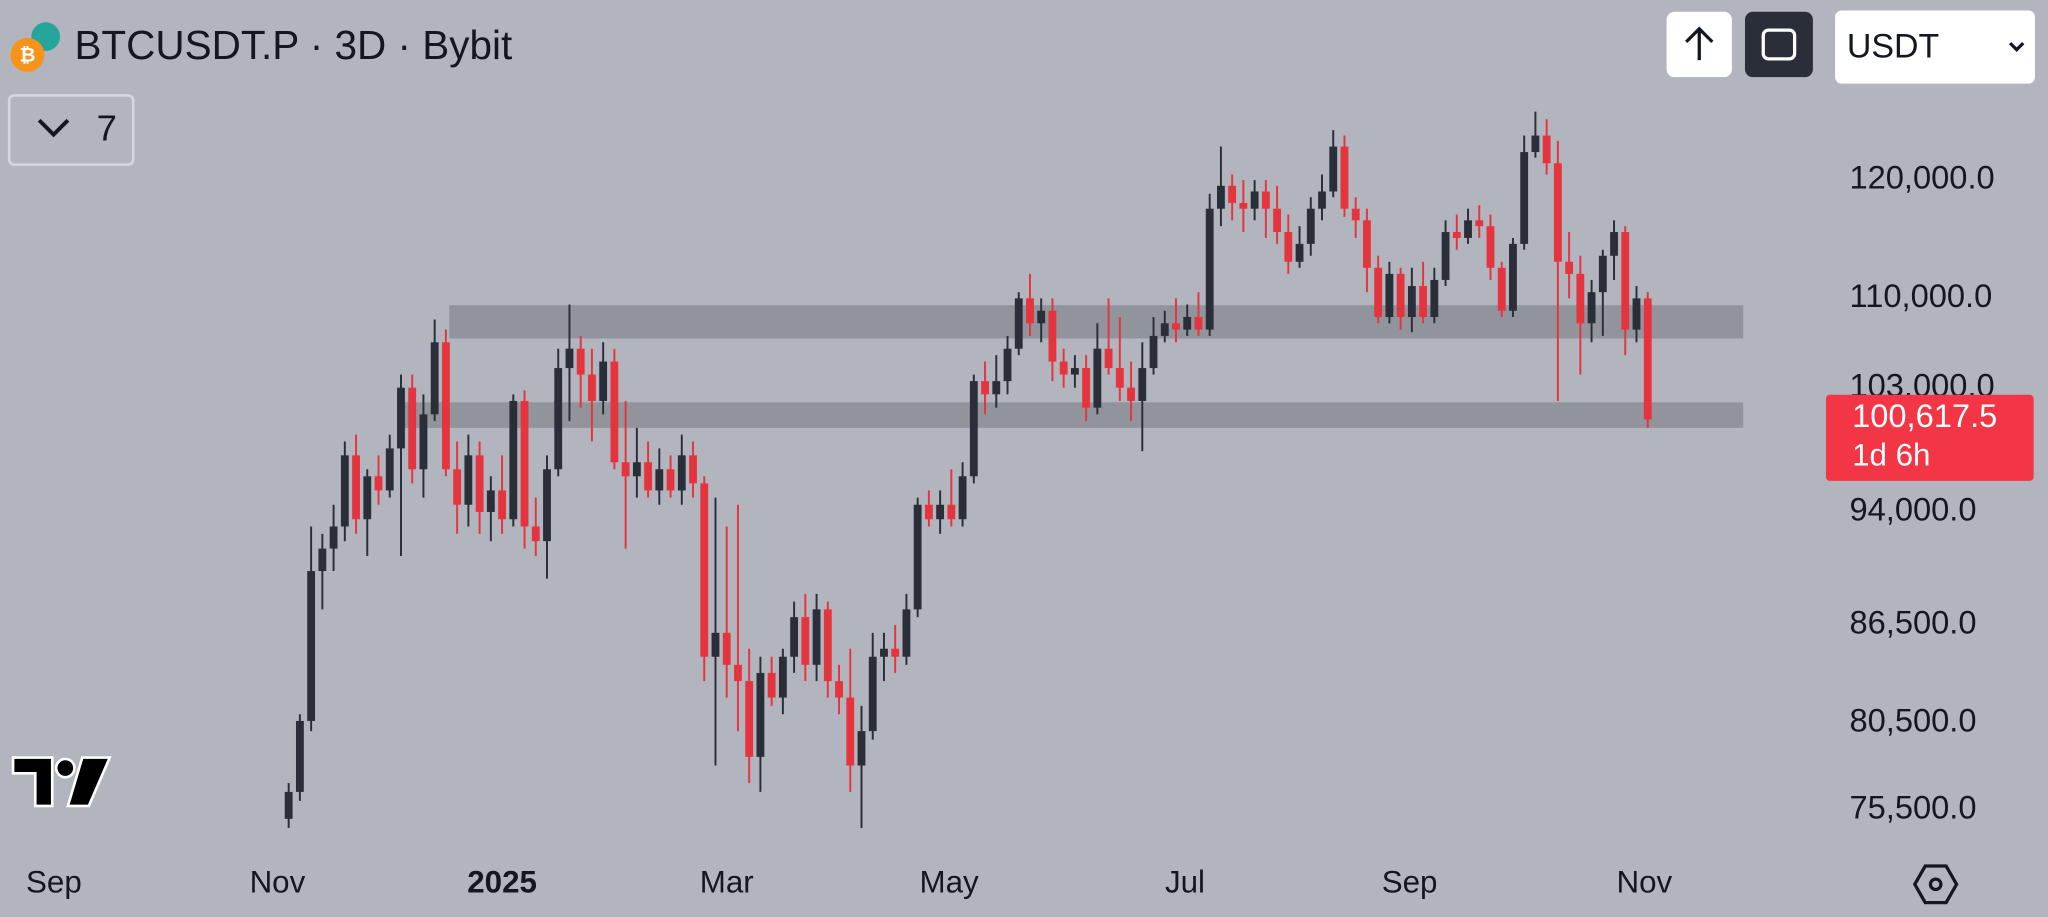 This screenshot has height=917, width=2048. What do you see at coordinates (61, 782) in the screenshot?
I see `tradingview-logo` at bounding box center [61, 782].